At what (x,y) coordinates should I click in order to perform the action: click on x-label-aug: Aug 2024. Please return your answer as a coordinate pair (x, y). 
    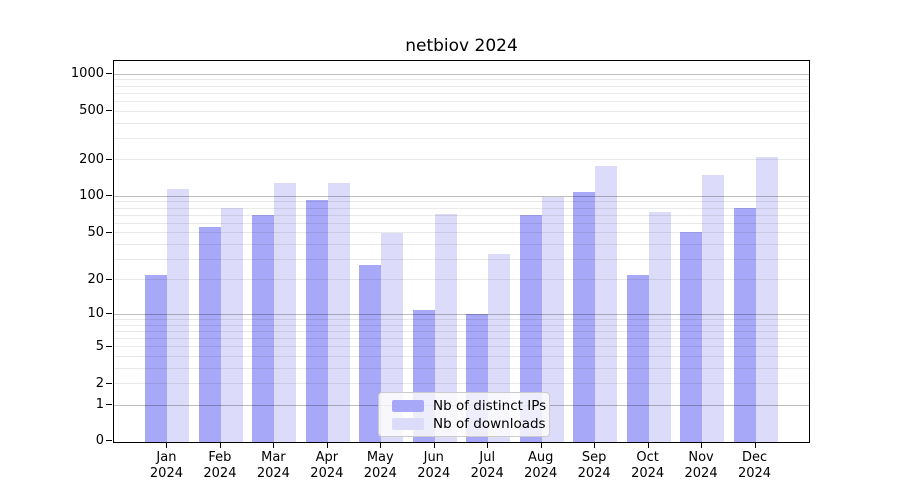
    Looking at the image, I should click on (541, 465).